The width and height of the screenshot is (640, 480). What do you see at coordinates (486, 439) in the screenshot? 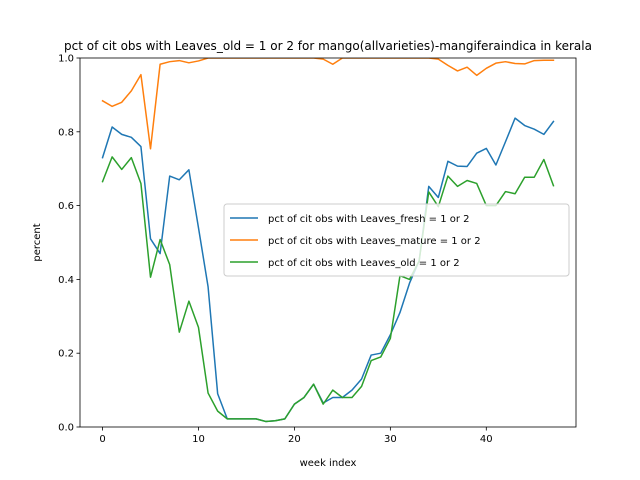
I see `x-tick-label: 40` at bounding box center [486, 439].